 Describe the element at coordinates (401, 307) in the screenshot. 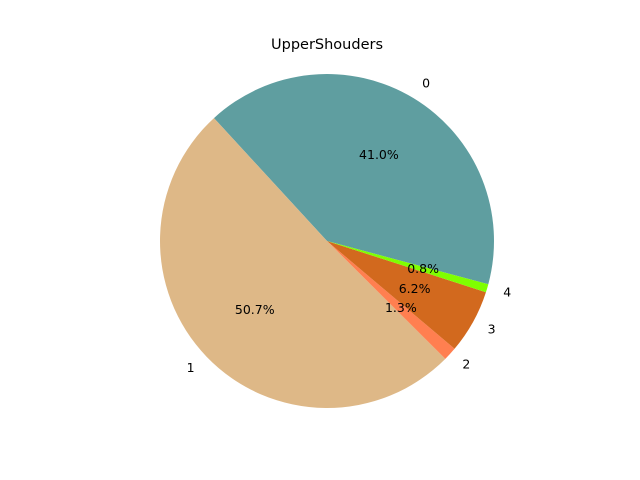

I see `slice-percent-2: 1.3%` at that location.